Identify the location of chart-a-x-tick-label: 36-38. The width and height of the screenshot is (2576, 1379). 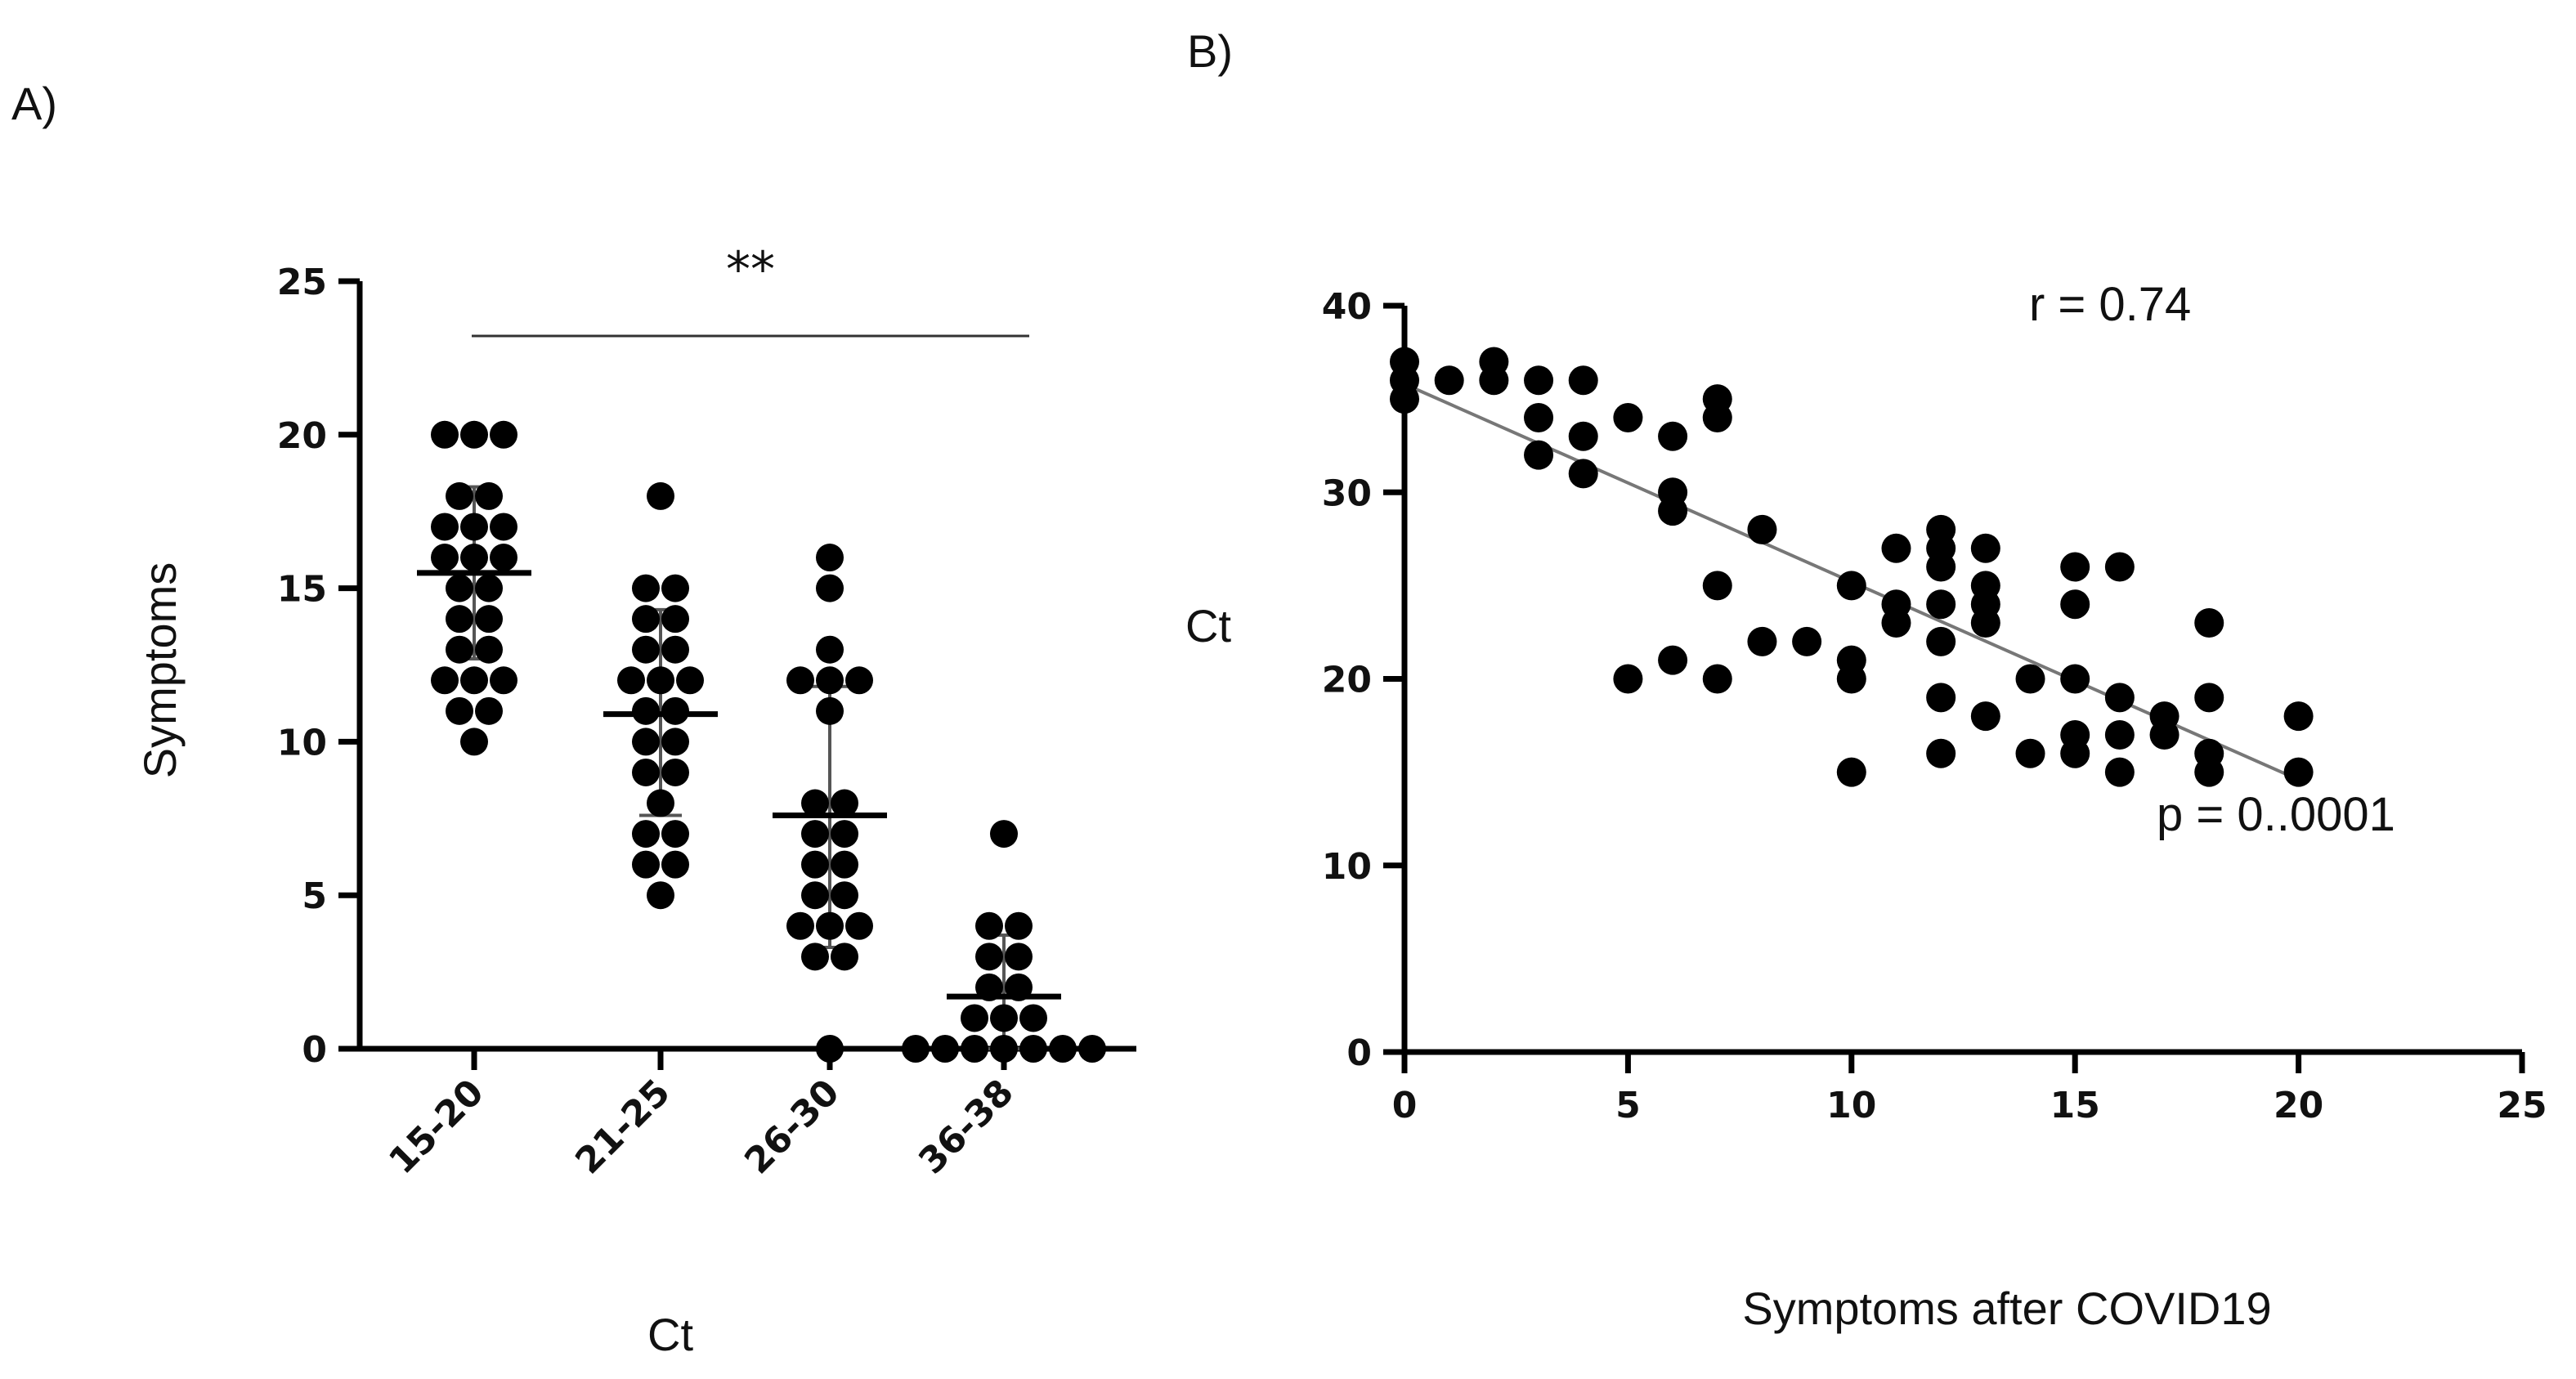
(967, 1127).